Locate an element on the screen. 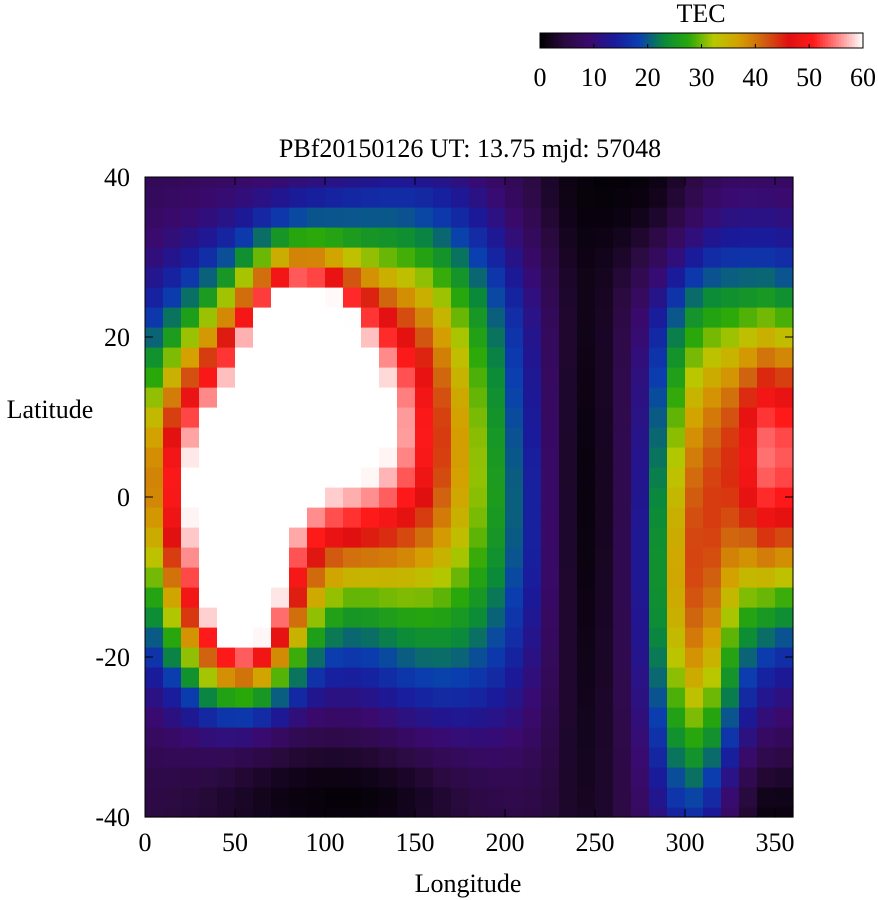 This screenshot has height=900, width=878. colorbar-tick-label: 50 is located at coordinates (809, 77).